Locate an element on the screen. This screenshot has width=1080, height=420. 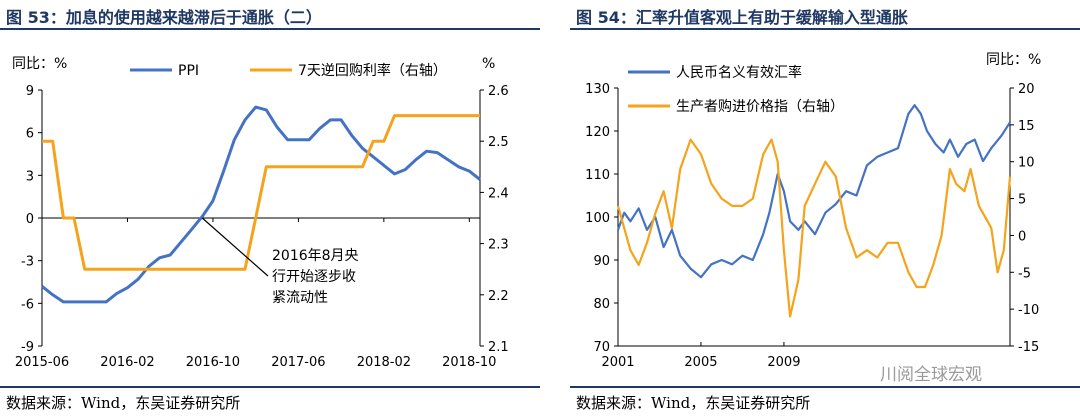
y-tick-label: 120 is located at coordinates (597, 132).